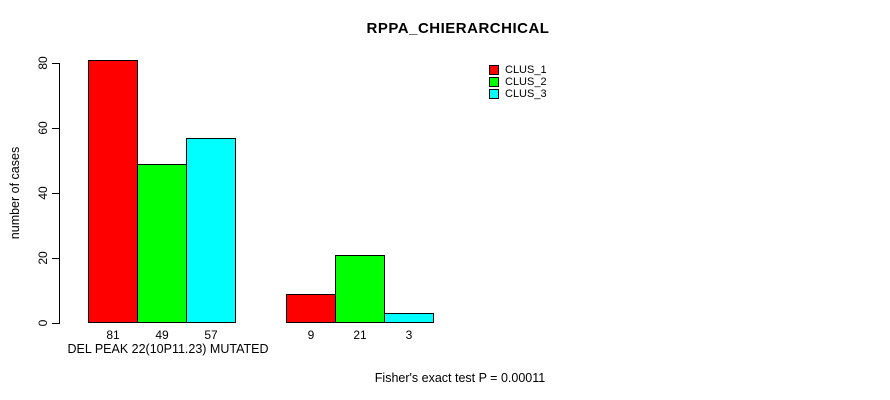 This screenshot has height=400, width=890. Describe the element at coordinates (360, 335) in the screenshot. I see `bar-value-label: 21` at that location.